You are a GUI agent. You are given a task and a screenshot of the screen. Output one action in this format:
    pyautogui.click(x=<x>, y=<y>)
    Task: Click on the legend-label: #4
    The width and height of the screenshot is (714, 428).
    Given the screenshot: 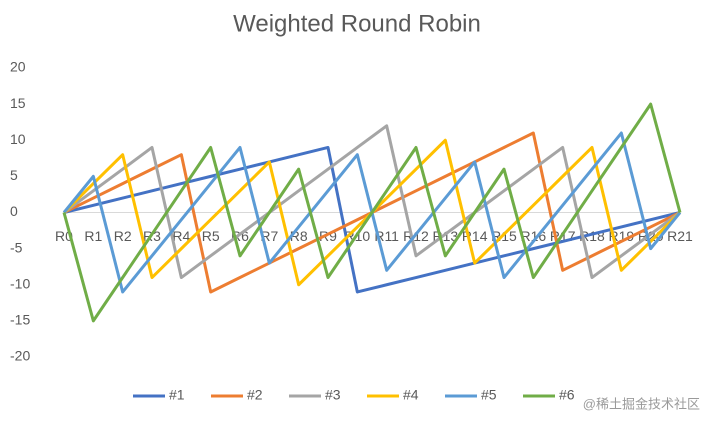 What is the action you would take?
    pyautogui.click(x=411, y=395)
    